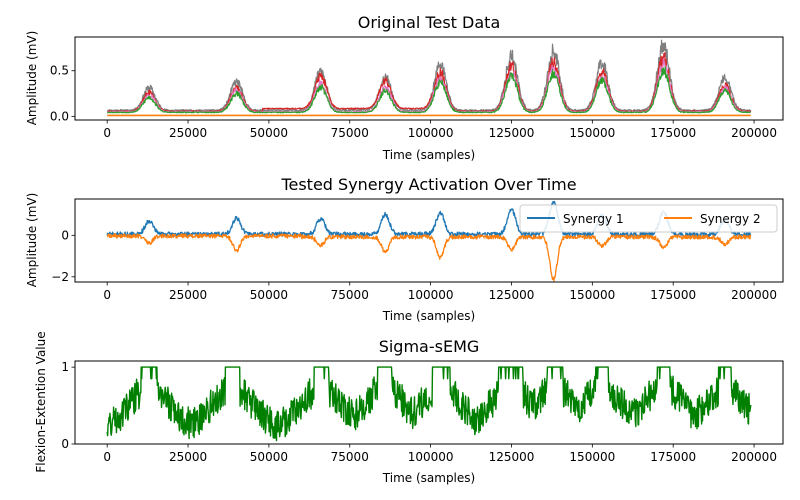  What do you see at coordinates (63, 256) in the screenshot?
I see `y-ticks: −2 0` at bounding box center [63, 256].